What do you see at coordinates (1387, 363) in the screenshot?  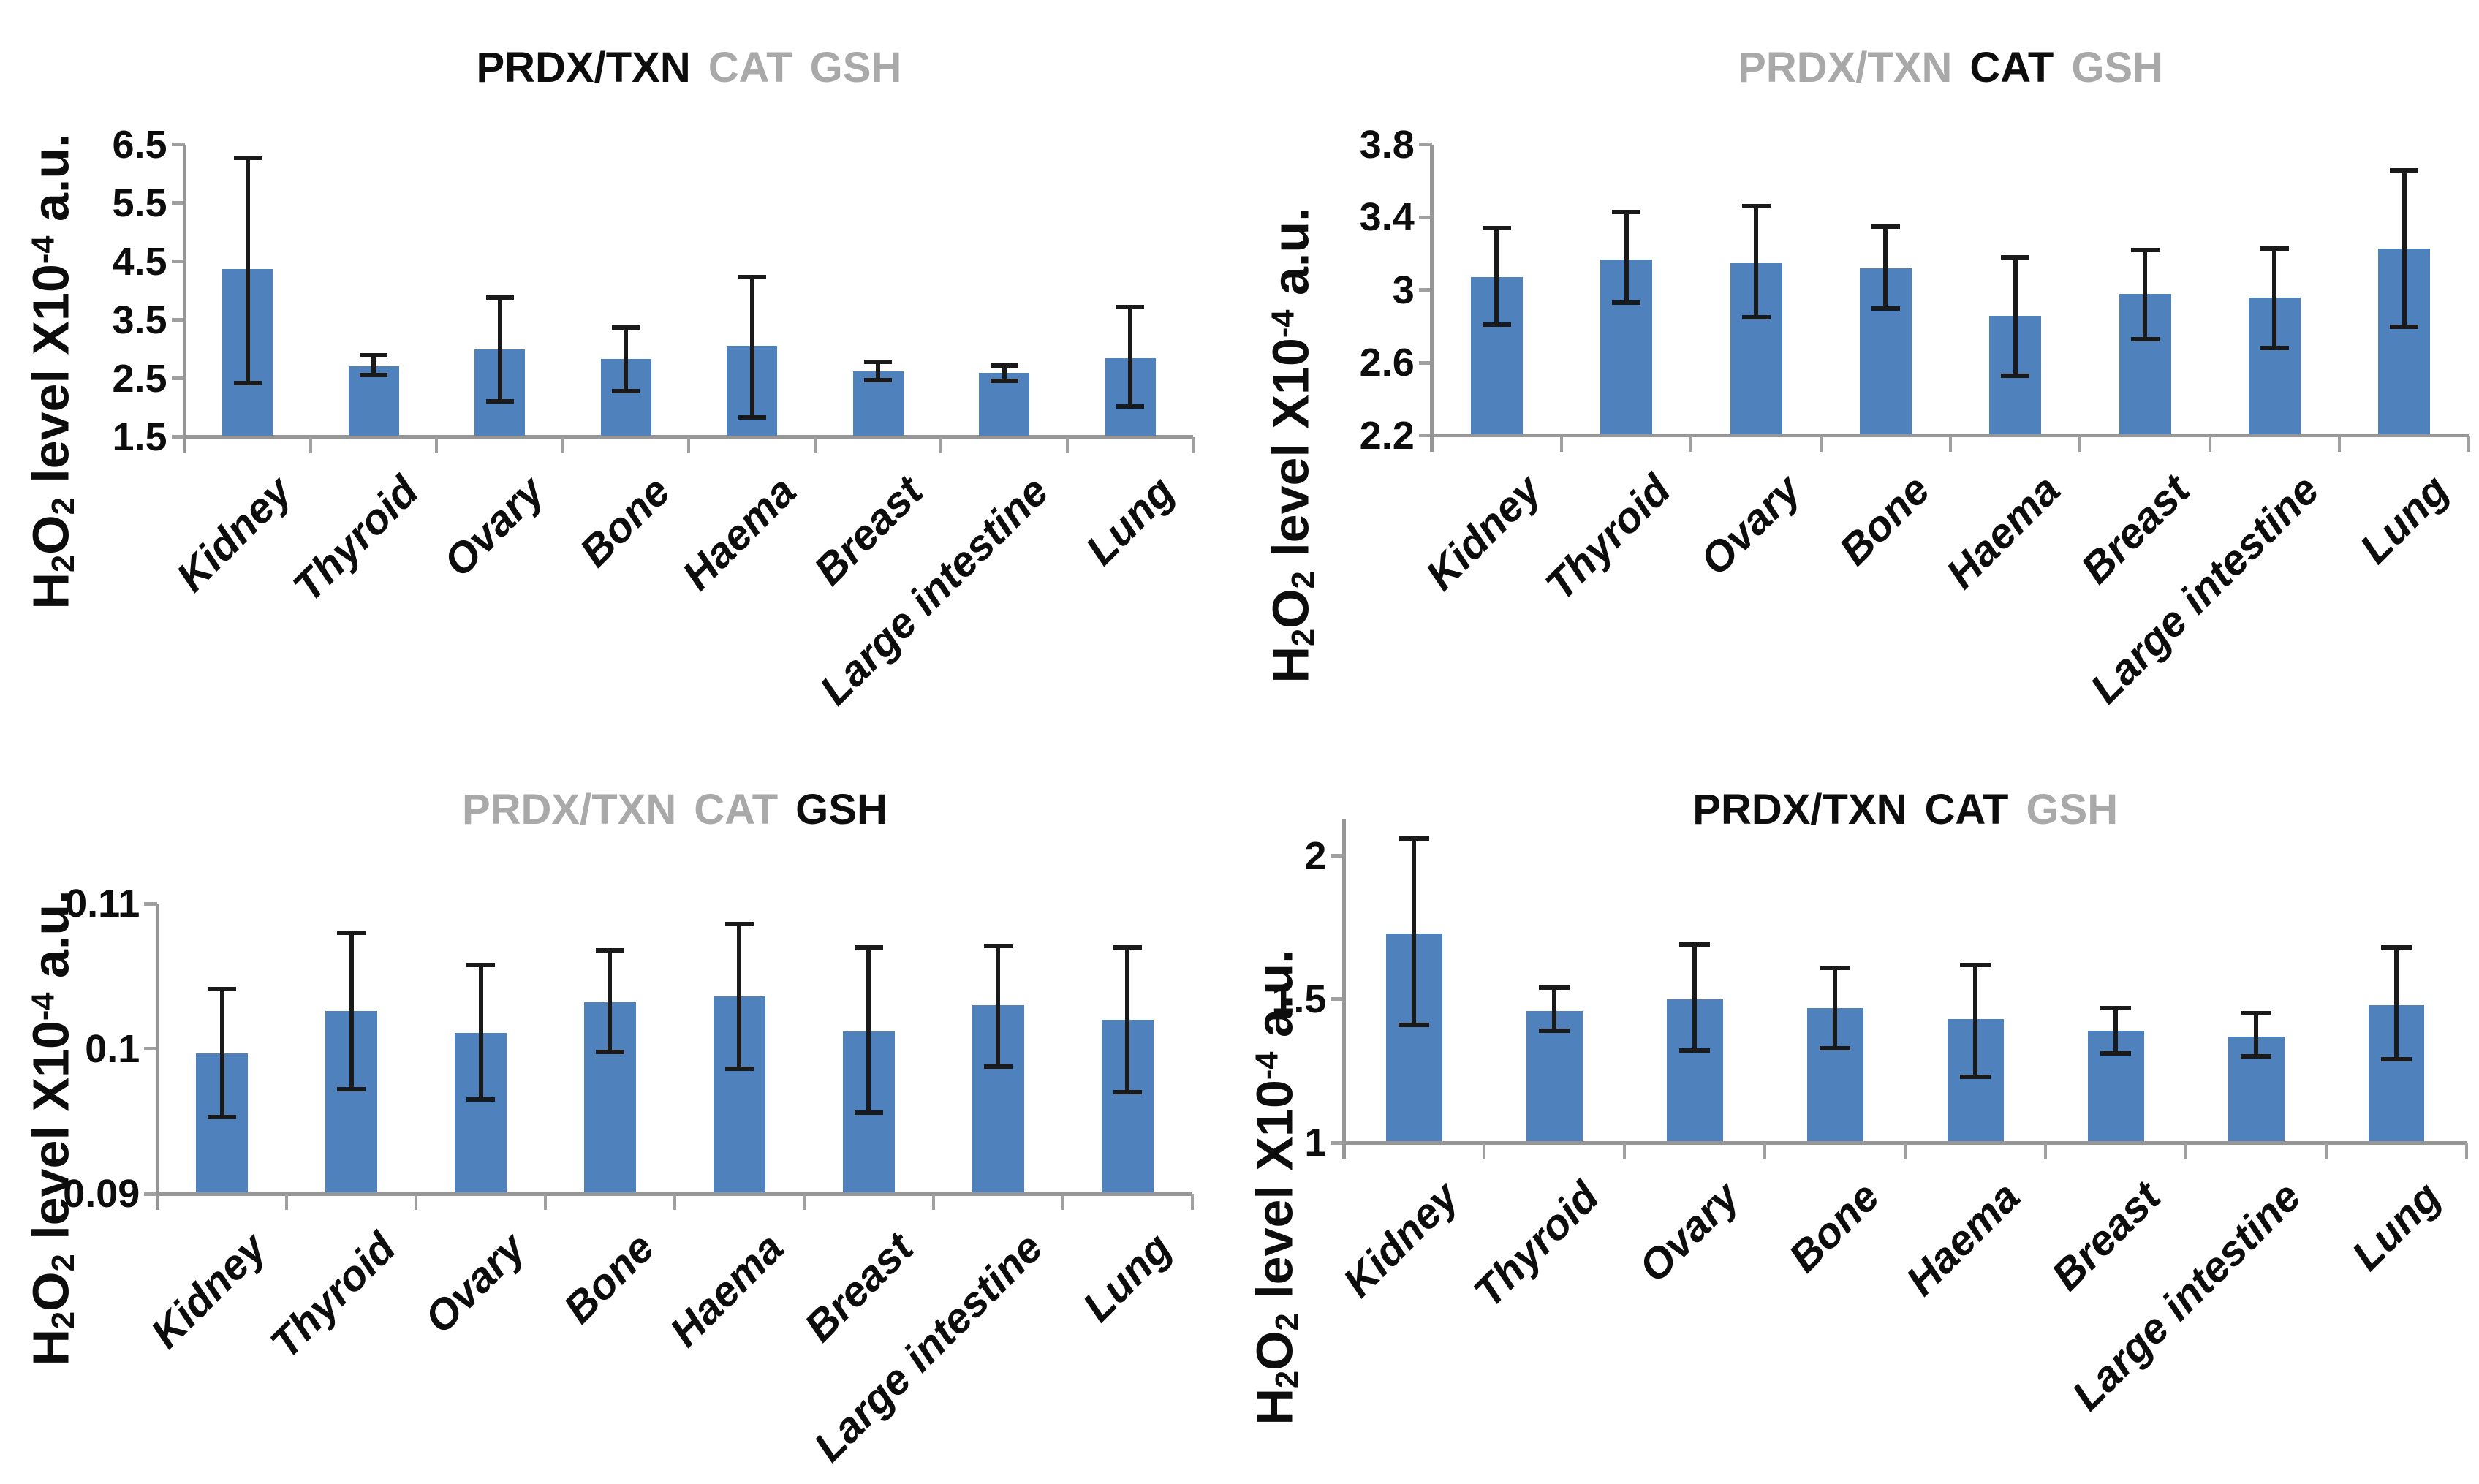 I see `y-tick-label: 2.6` at bounding box center [1387, 363].